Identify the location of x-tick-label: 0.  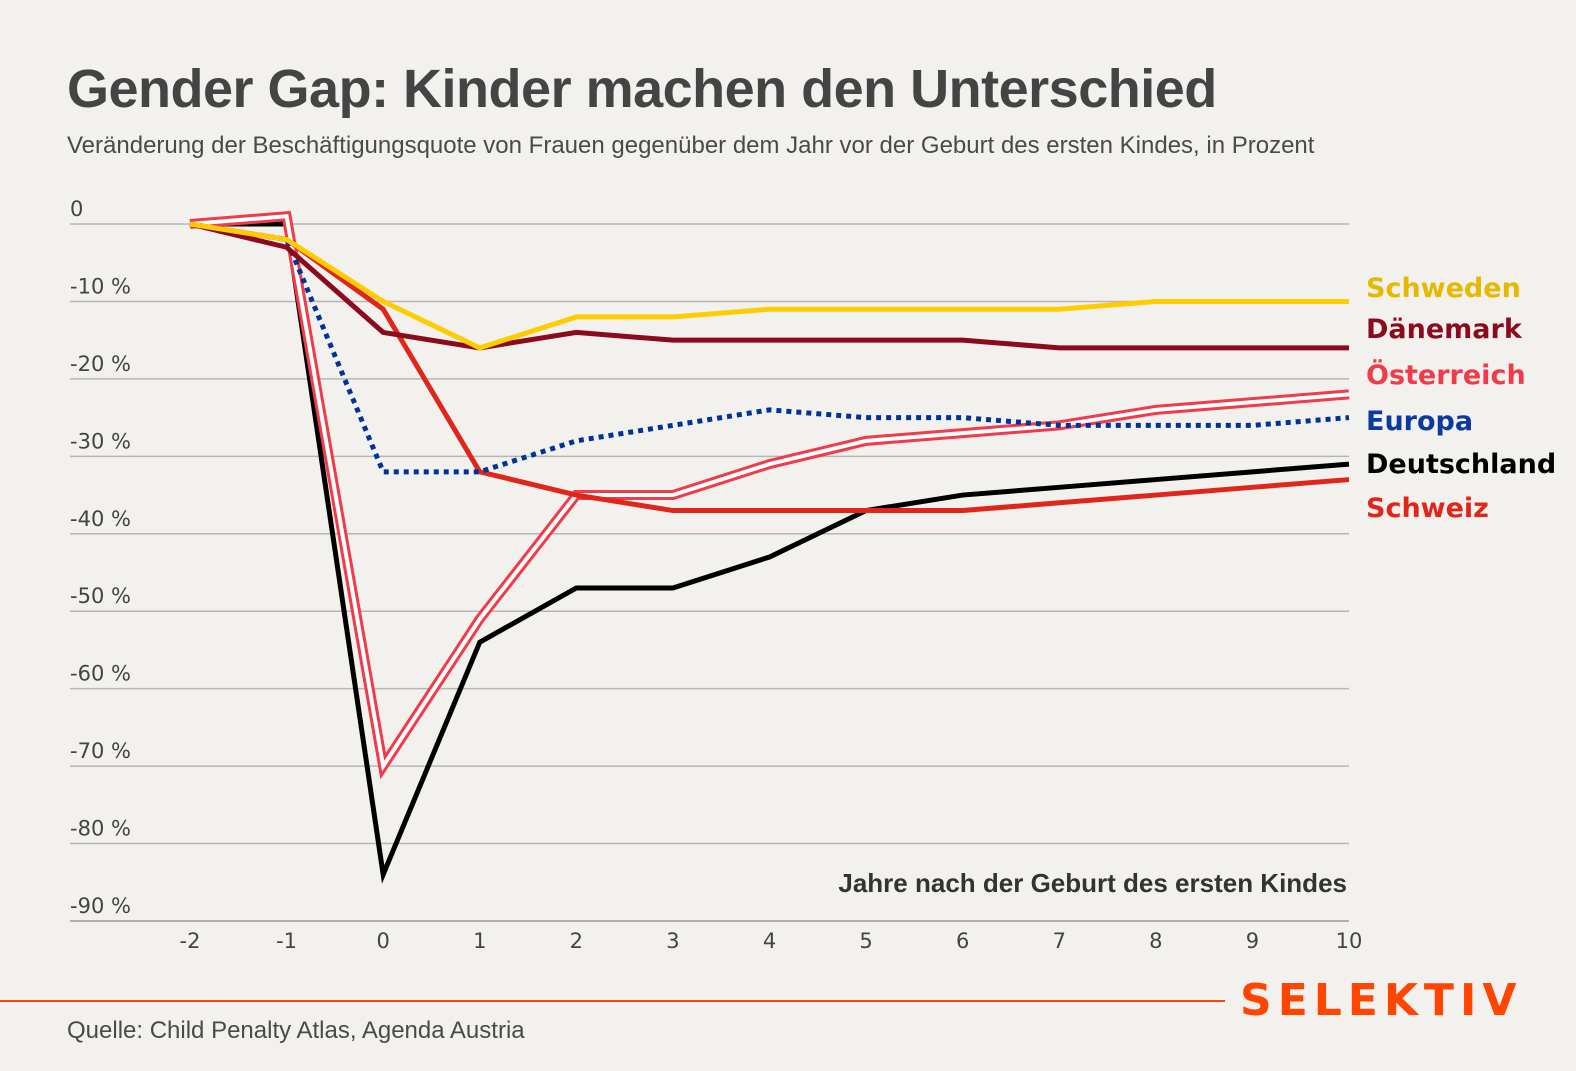
(382, 941).